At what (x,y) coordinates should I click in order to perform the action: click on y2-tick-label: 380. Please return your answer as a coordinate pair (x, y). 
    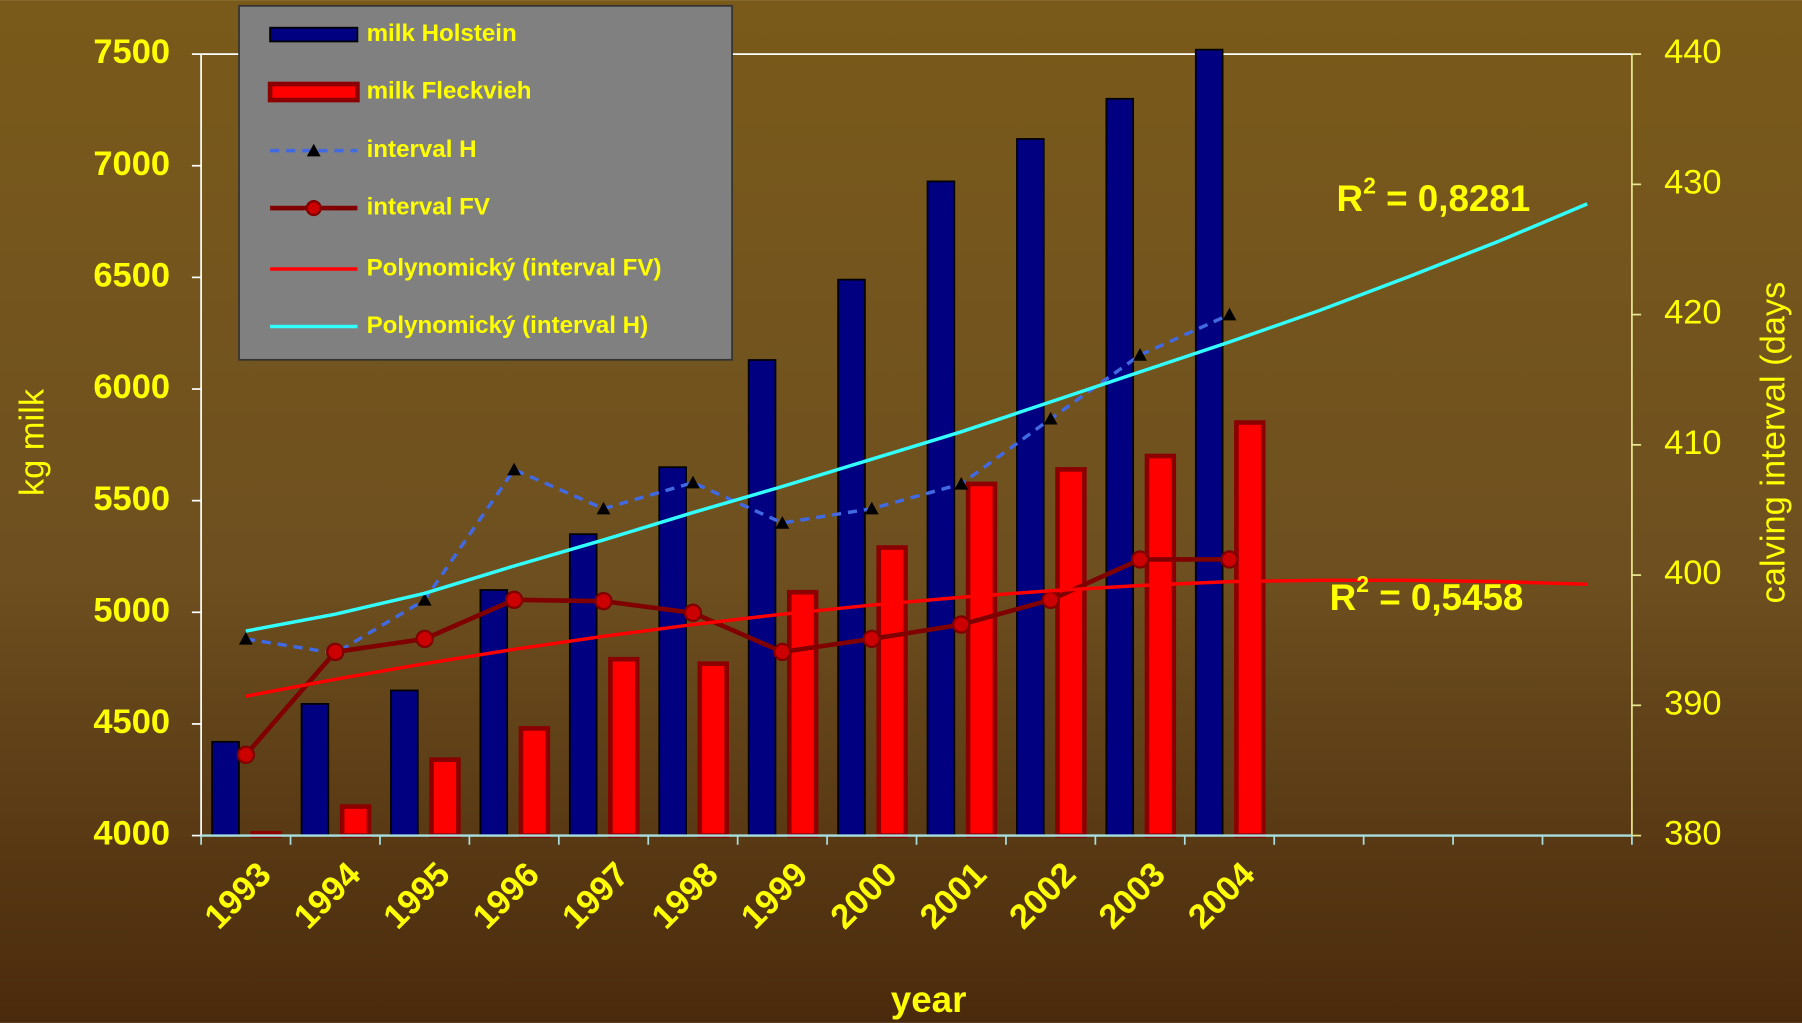
    Looking at the image, I should click on (1693, 834).